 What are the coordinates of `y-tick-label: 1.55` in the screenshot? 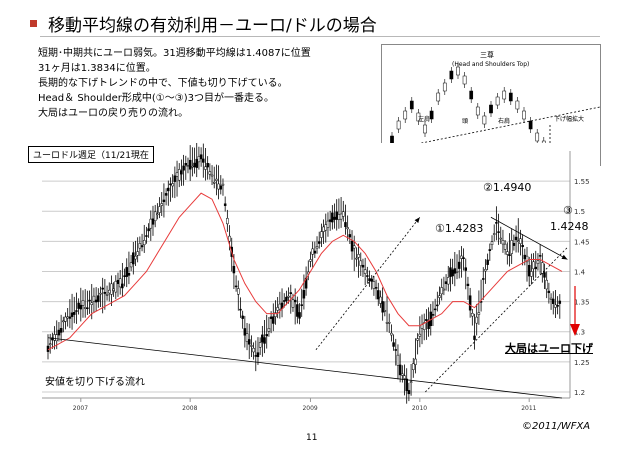 It's located at (582, 182).